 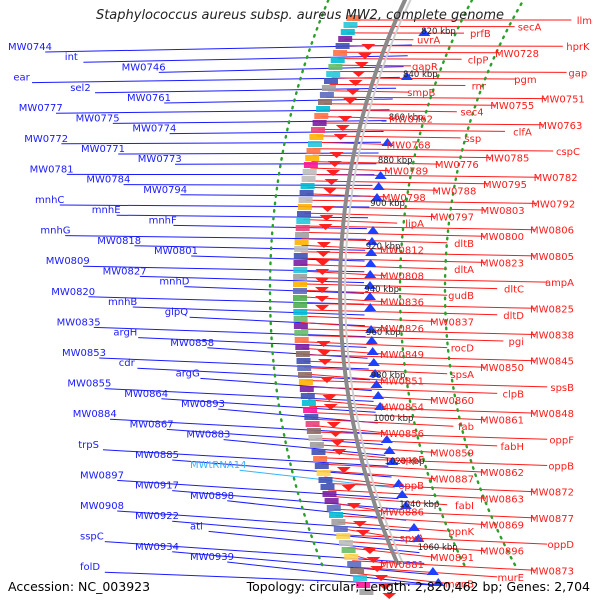 What do you see at coordinates (516, 342) in the screenshot?
I see `reverse-gene-label: pgi` at bounding box center [516, 342].